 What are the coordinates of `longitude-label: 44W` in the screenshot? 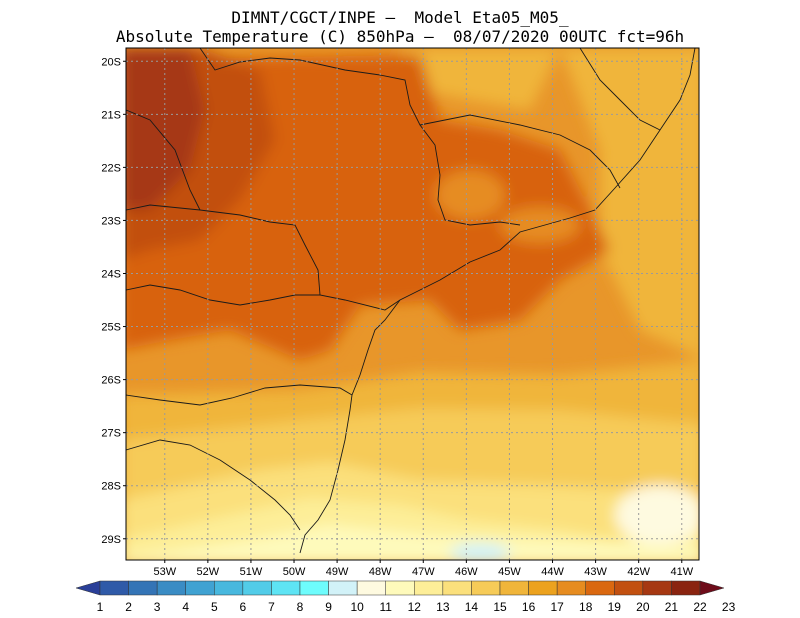 It's located at (552, 572).